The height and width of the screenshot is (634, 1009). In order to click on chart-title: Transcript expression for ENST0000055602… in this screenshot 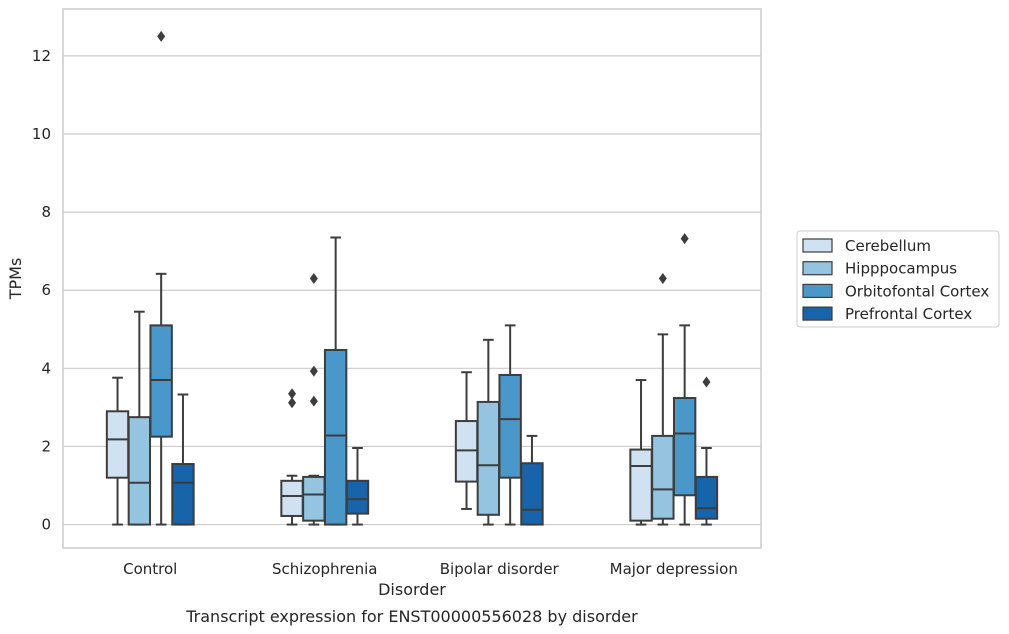, I will do `click(411, 616)`.